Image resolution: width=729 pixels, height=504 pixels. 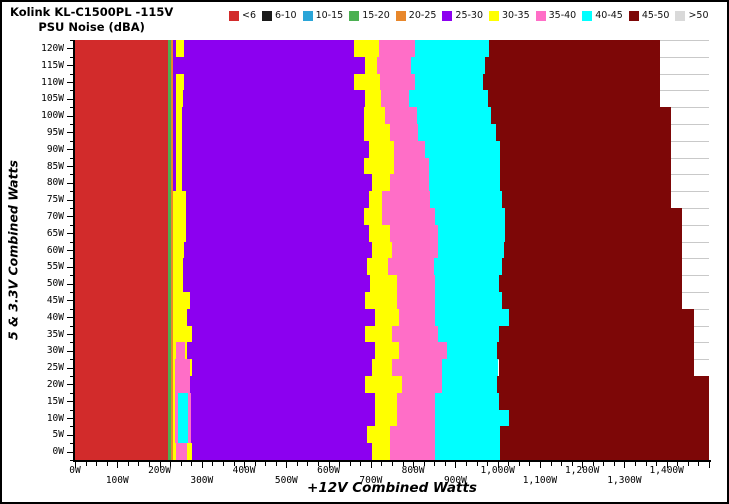 What do you see at coordinates (55, 368) in the screenshot?
I see `y-tick-label: 25W` at bounding box center [55, 368].